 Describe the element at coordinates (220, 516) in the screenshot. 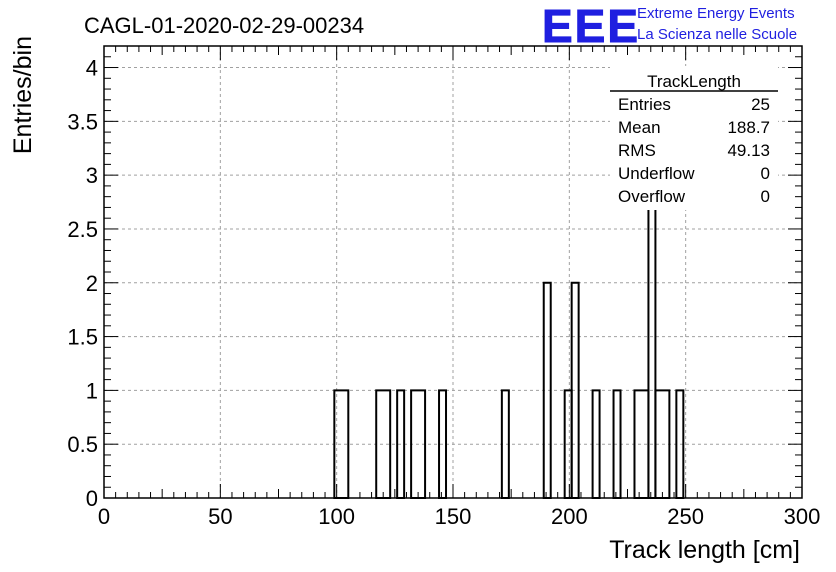

I see `x-tick-label: 50` at that location.